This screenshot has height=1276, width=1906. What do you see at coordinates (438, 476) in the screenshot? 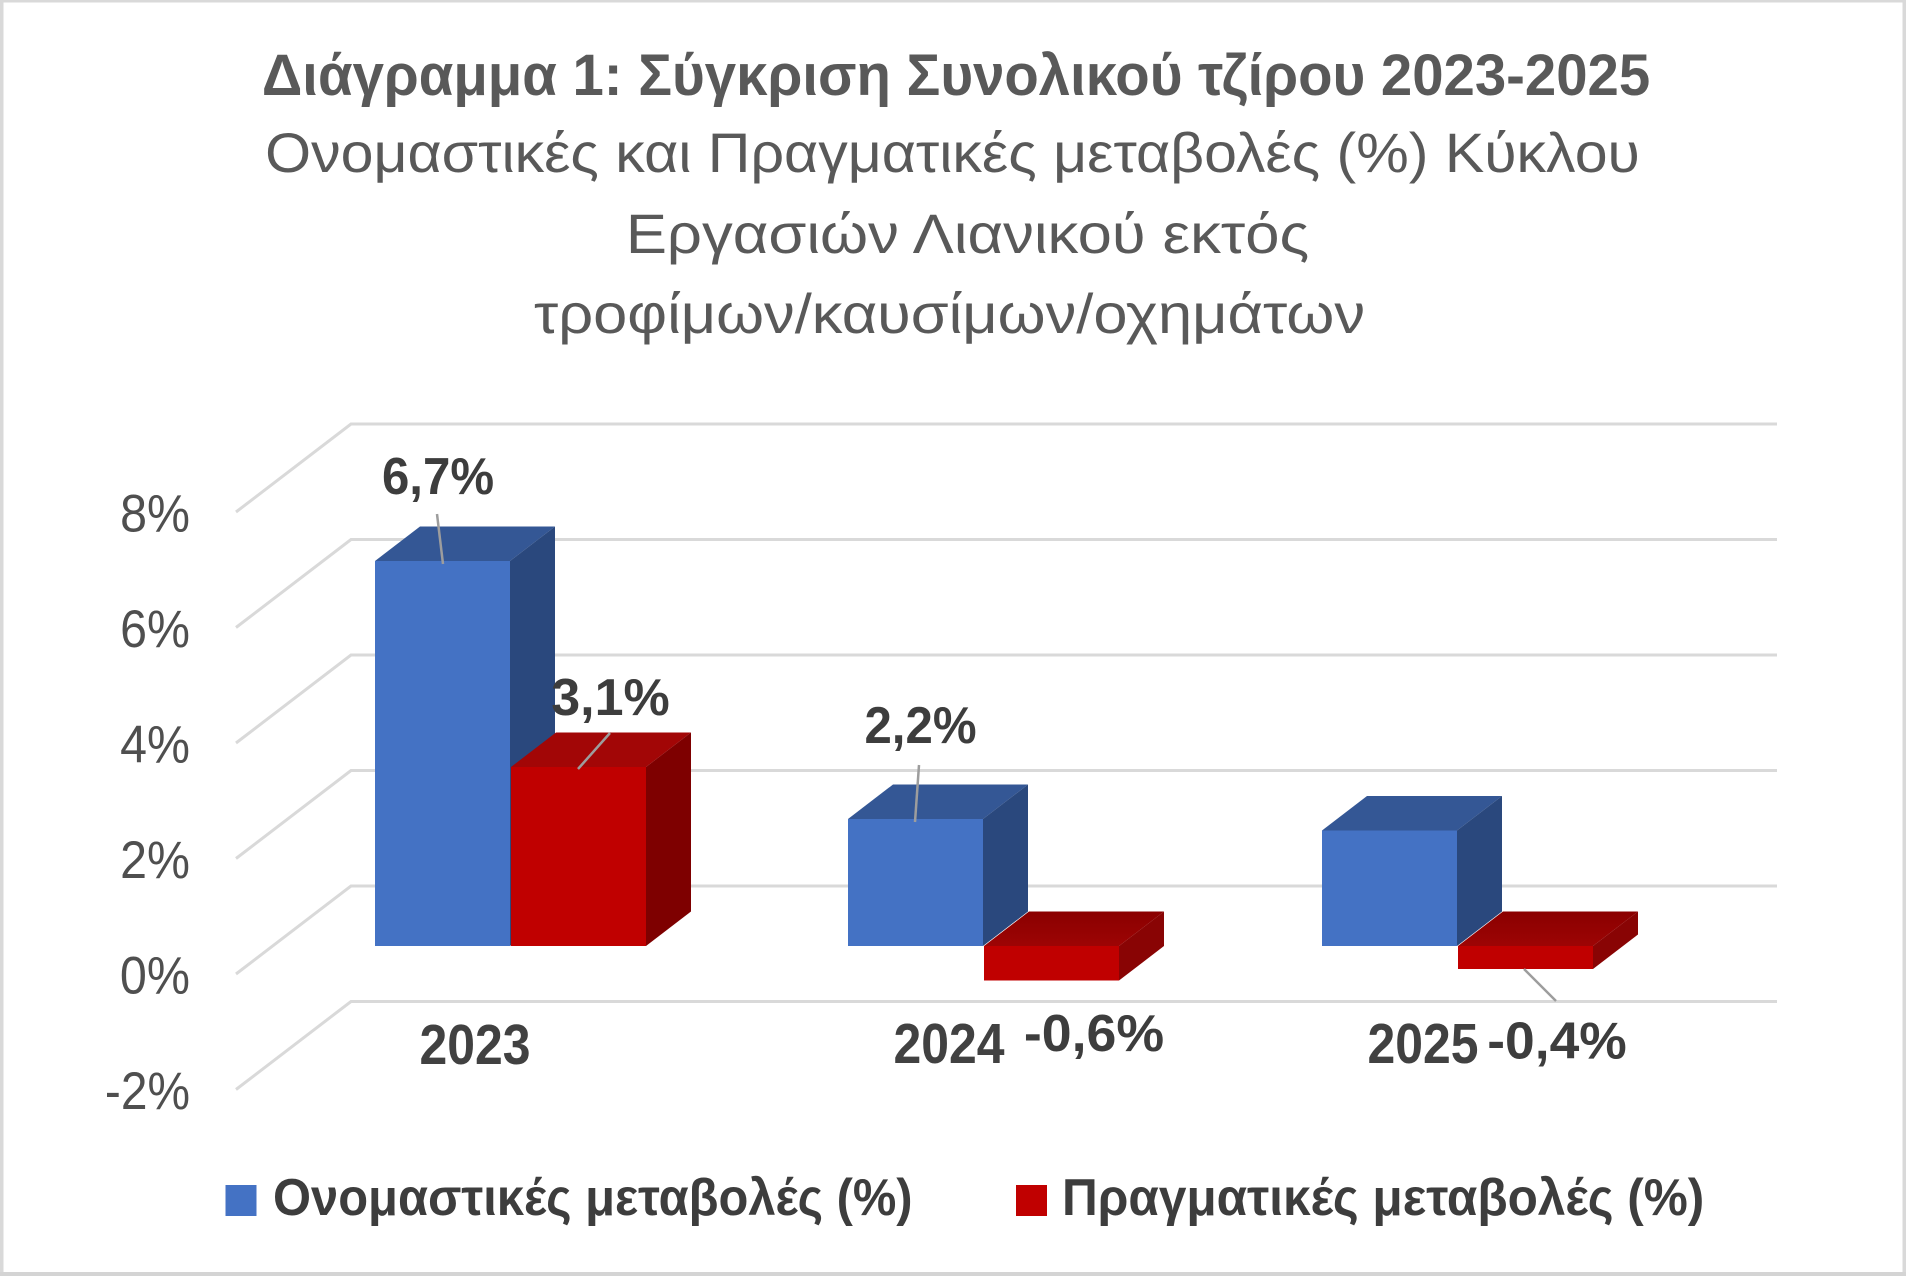
I see `svg-text: 6,7%` at bounding box center [438, 476].